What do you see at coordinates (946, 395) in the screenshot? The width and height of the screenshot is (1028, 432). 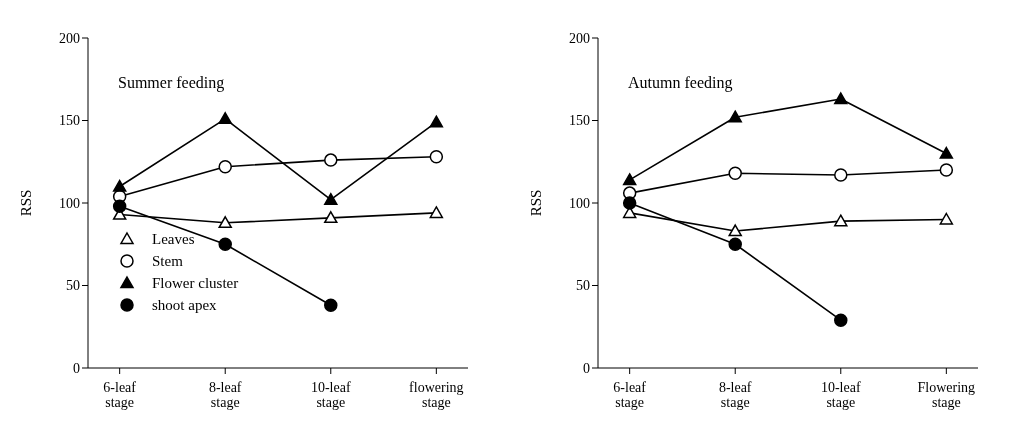 I see `x-tick-label: Flowering stage` at bounding box center [946, 395].